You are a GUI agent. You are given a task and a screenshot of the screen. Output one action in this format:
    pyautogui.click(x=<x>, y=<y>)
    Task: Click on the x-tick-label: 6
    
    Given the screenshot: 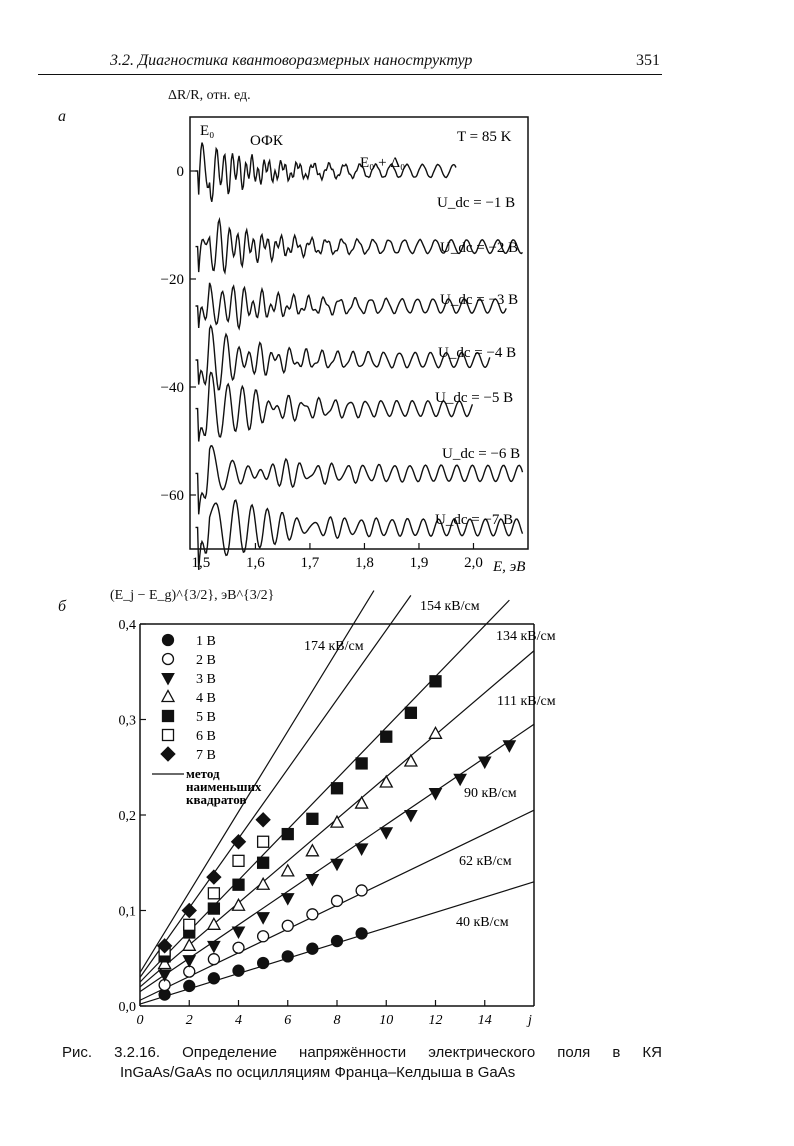 What is the action you would take?
    pyautogui.click(x=287, y=1020)
    